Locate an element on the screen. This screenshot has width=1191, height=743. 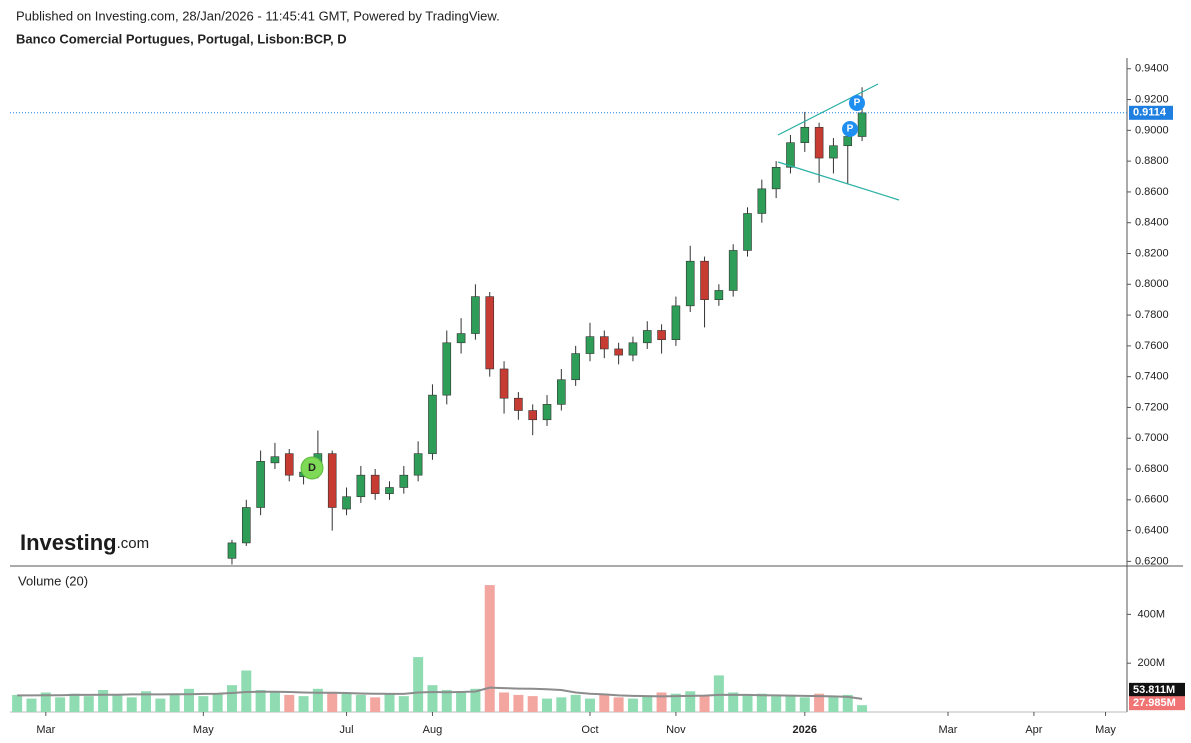
y-tick-label: 0.8600 is located at coordinates (1152, 192).